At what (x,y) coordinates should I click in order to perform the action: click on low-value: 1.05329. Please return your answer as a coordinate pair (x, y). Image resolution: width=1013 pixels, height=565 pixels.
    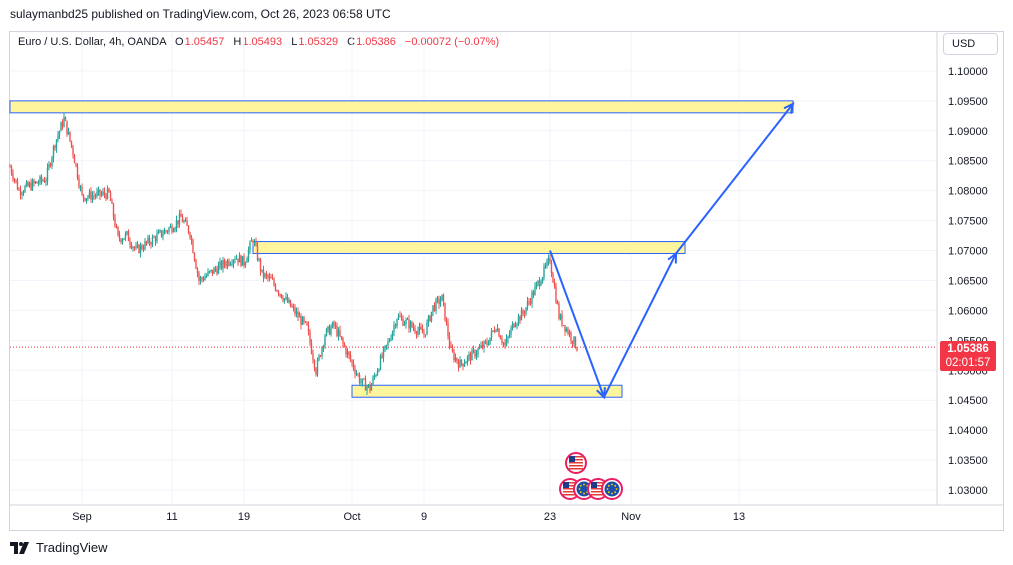
    Looking at the image, I should click on (318, 42).